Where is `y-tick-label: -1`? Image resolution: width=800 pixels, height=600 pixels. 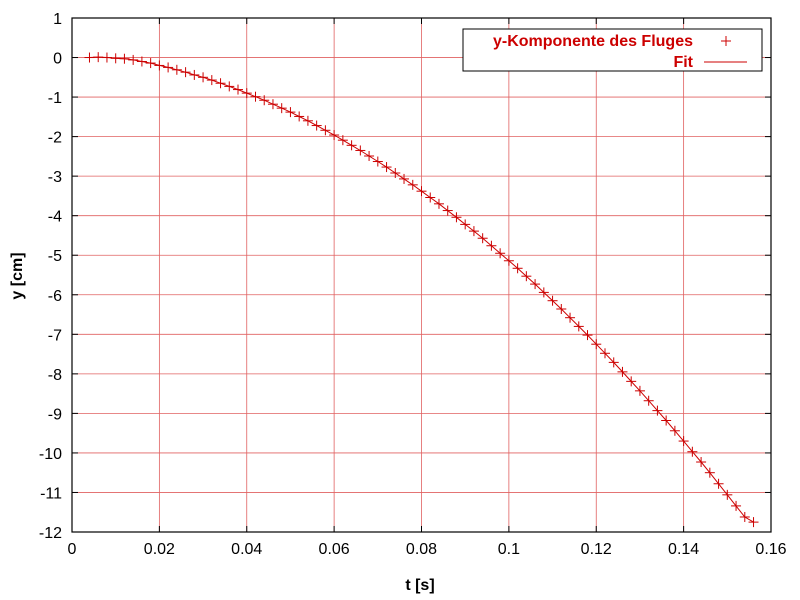 y-tick-label: -1 is located at coordinates (55, 98).